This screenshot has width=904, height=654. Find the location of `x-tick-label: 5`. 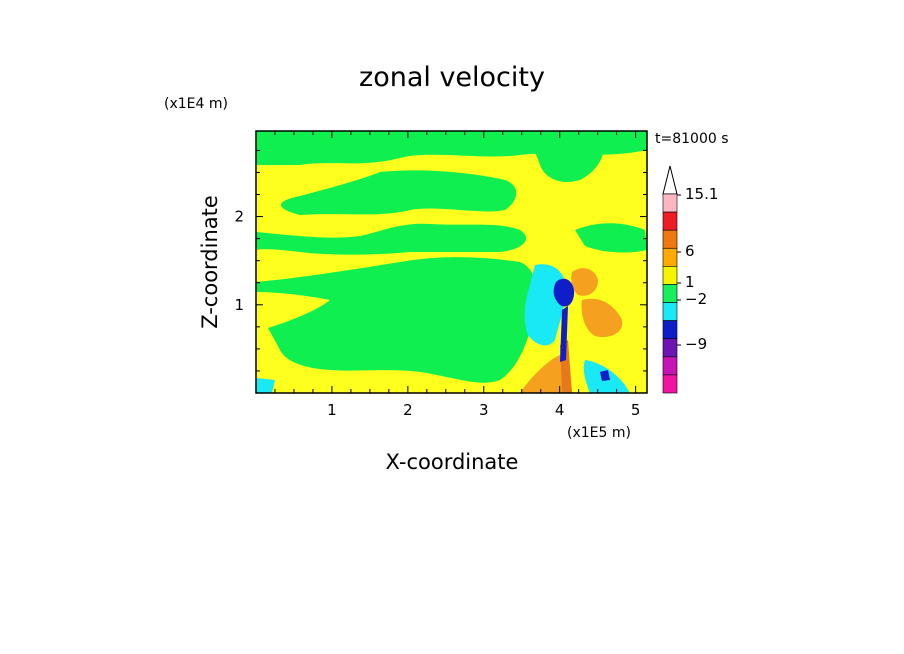

x-tick-label: 5 is located at coordinates (636, 410).